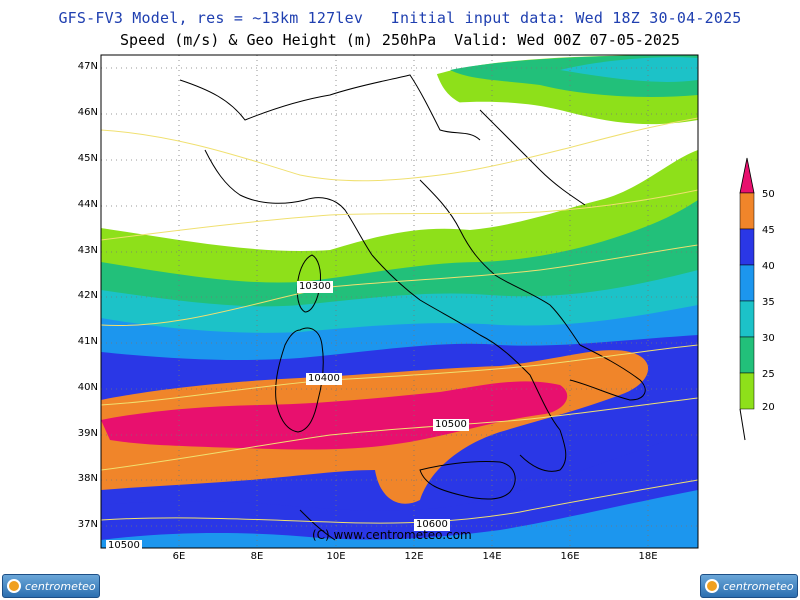  What do you see at coordinates (315, 287) in the screenshot?
I see `contour-label: 10300` at bounding box center [315, 287].